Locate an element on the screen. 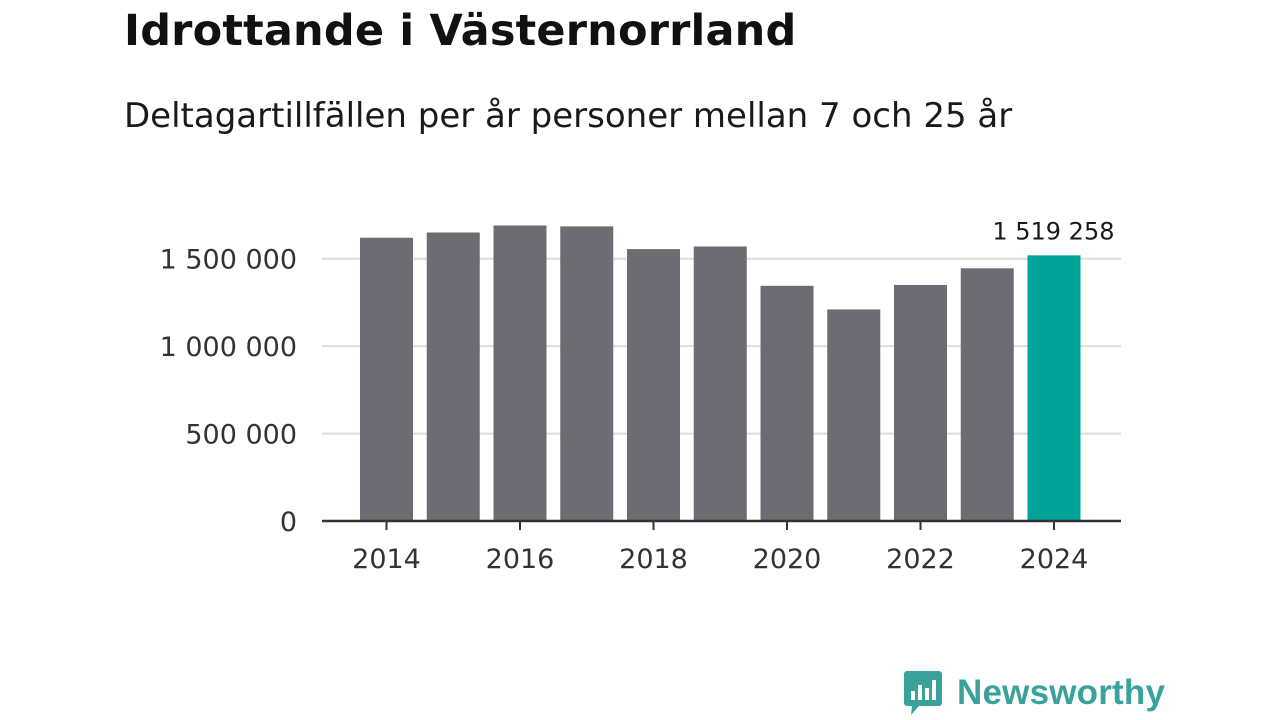 Image resolution: width=1280 pixels, height=720 pixels. x-tick-label: 2016 is located at coordinates (520, 559).